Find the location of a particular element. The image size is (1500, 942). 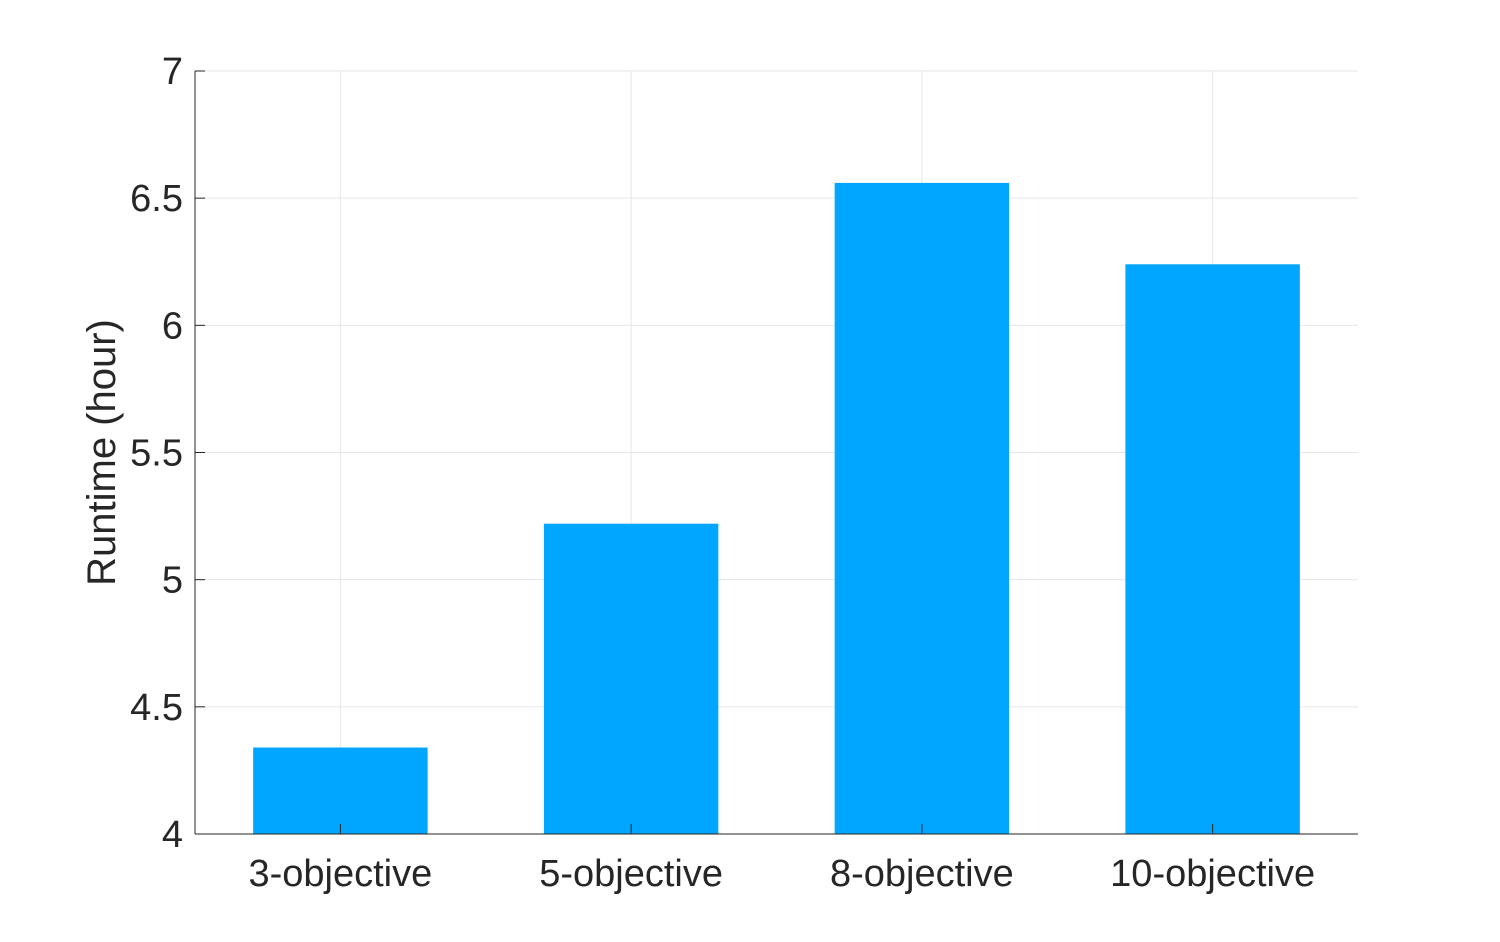

x-tick-label: 5-objective is located at coordinates (631, 874).